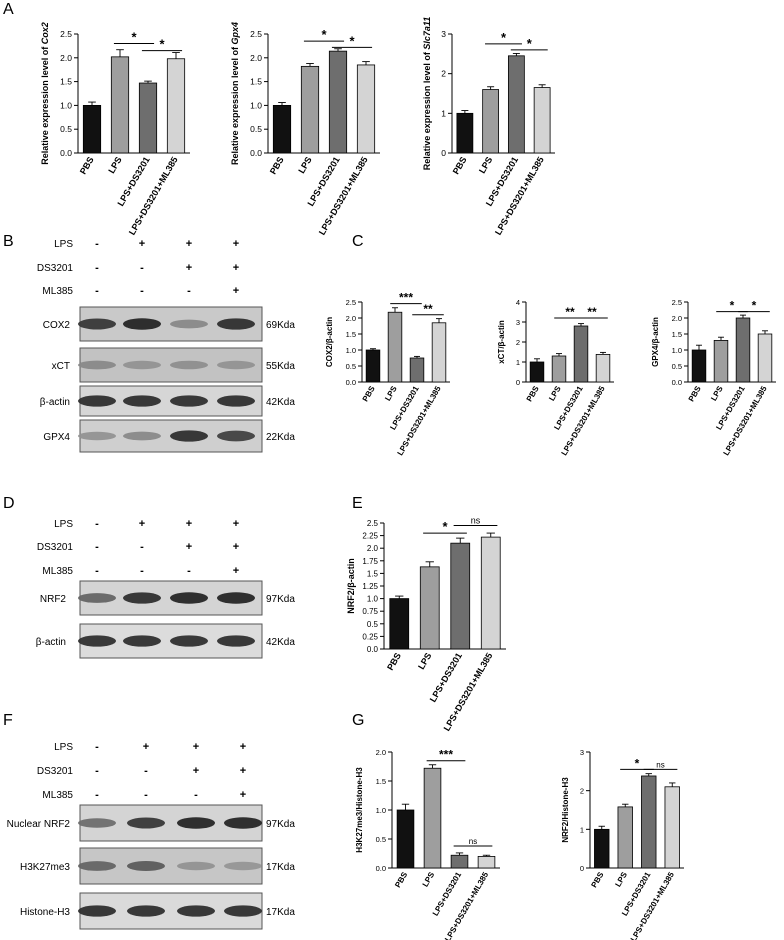  Describe the element at coordinates (373, 523) in the screenshot. I see `y-tick-label: 2.5` at that location.